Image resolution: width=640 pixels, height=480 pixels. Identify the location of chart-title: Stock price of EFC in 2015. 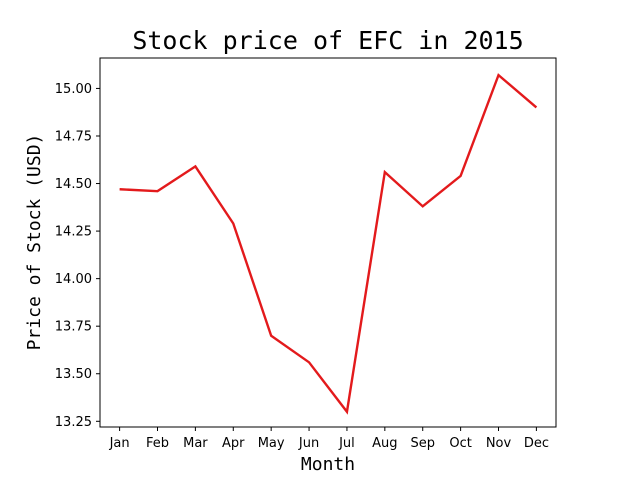
(327, 40).